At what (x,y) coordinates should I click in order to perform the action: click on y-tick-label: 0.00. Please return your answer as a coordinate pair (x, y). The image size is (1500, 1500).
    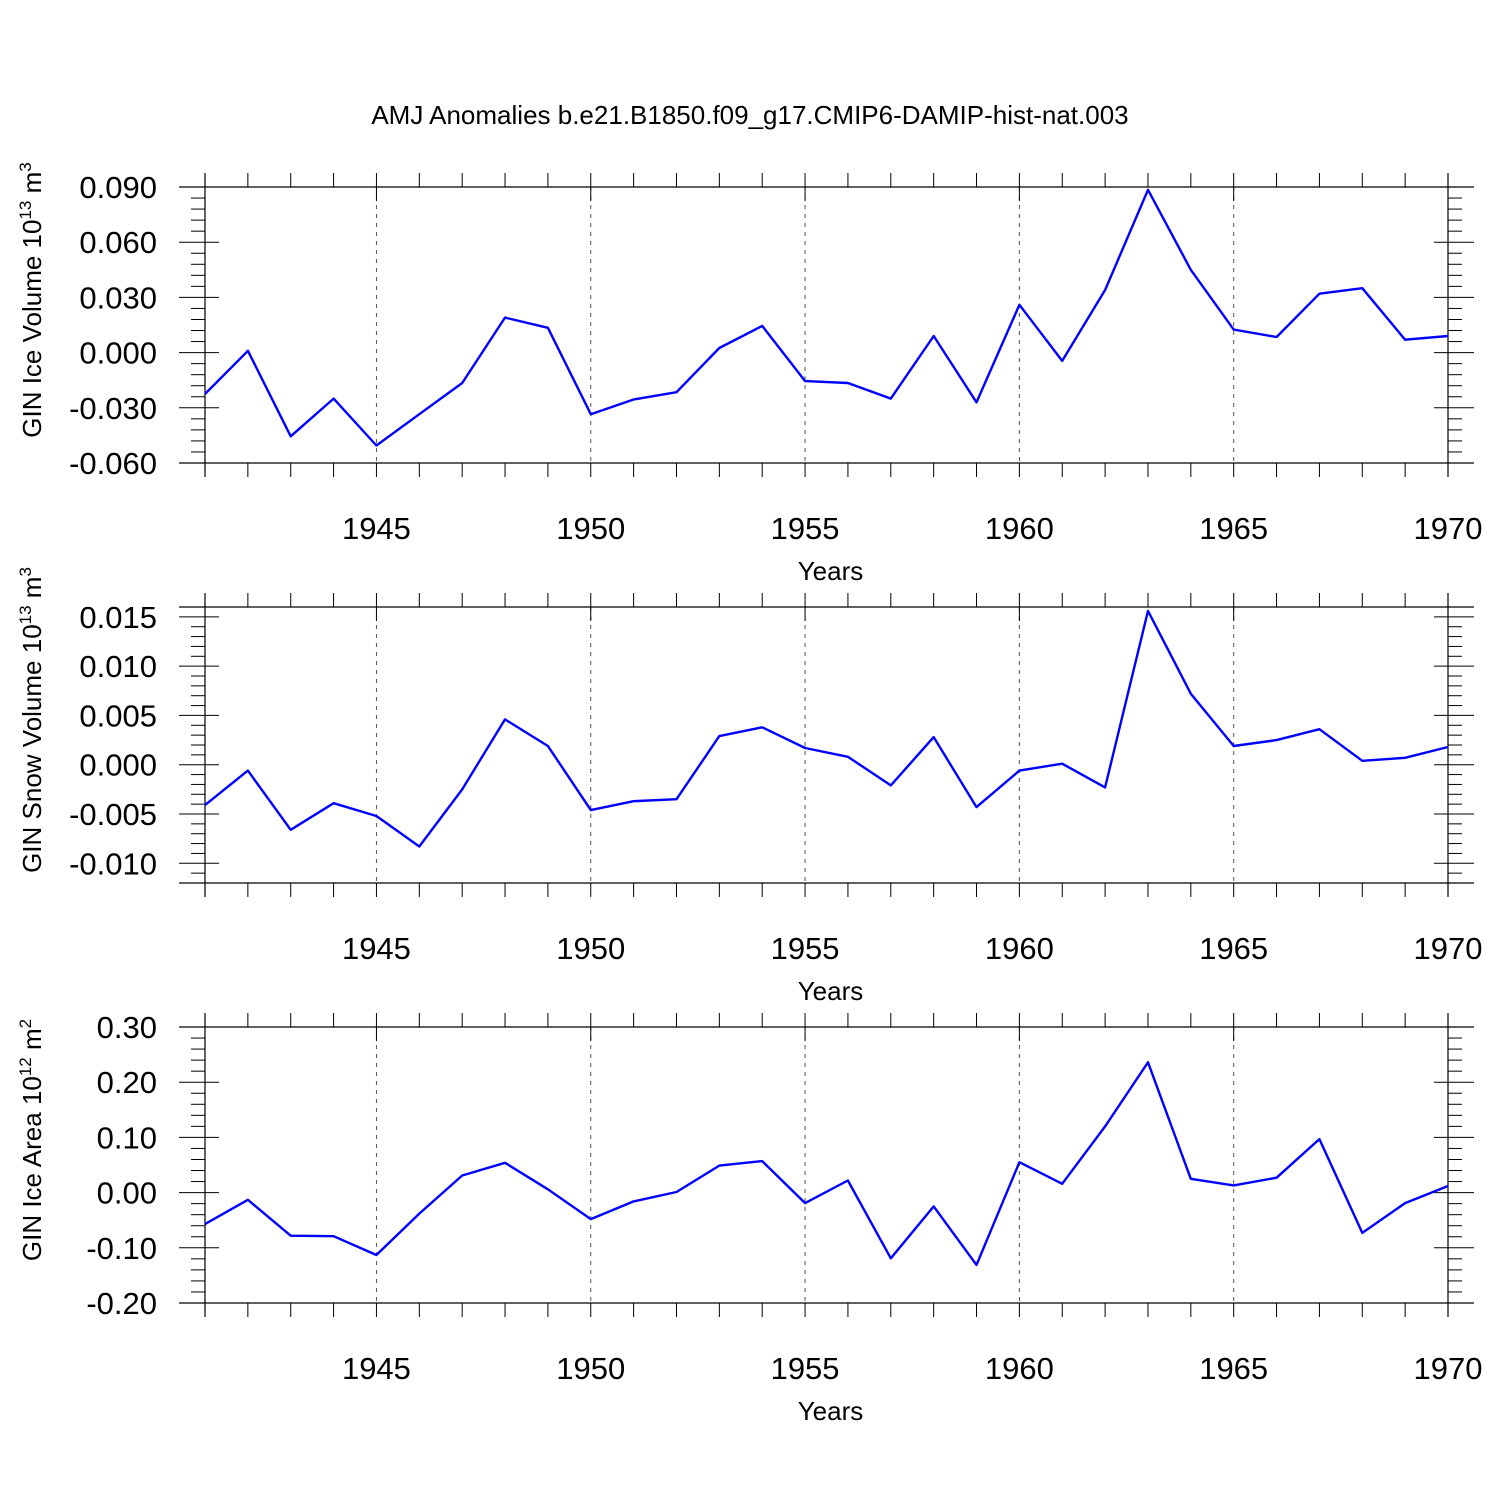
    Looking at the image, I should click on (127, 1193).